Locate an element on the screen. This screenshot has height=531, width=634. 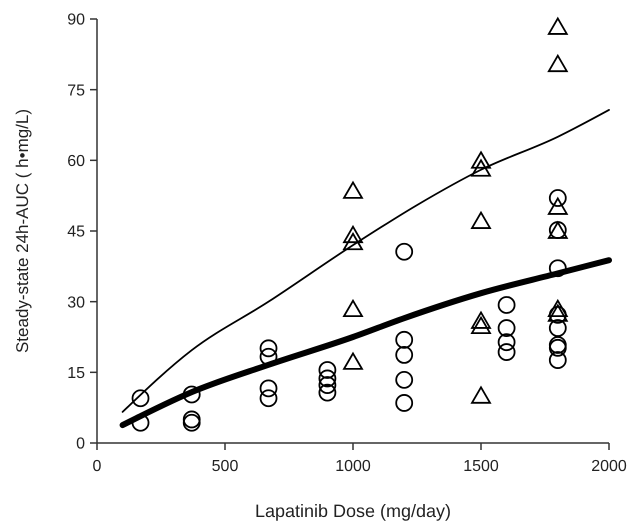
y-axis-title: Steady-state 24h-AUC ( h•mg/L) is located at coordinates (22, 231).